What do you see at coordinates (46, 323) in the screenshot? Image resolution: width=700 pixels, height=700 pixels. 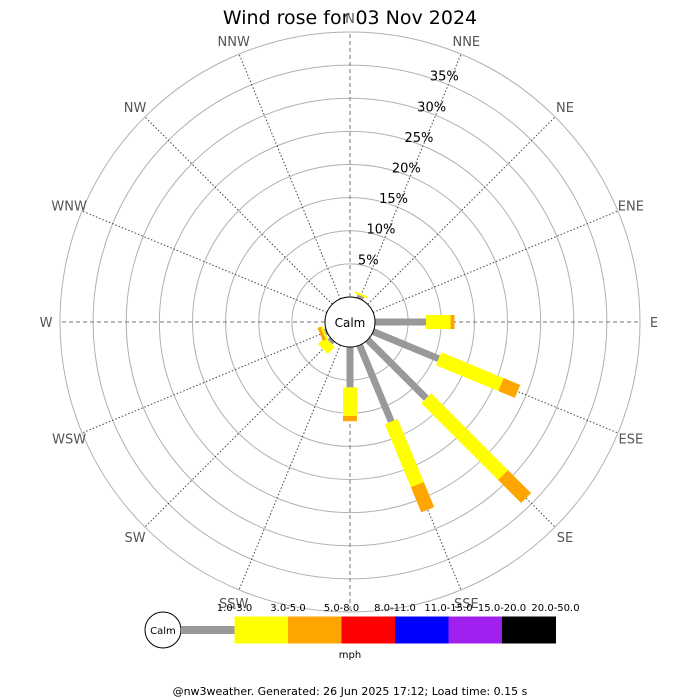 I see `direction-label: W` at bounding box center [46, 323].